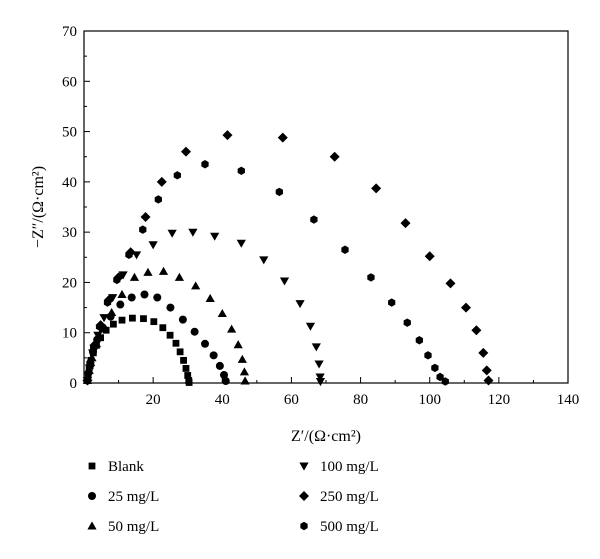 The height and width of the screenshot is (559, 600). What do you see at coordinates (349, 467) in the screenshot?
I see `legend-label: 100 mg/L` at bounding box center [349, 467].